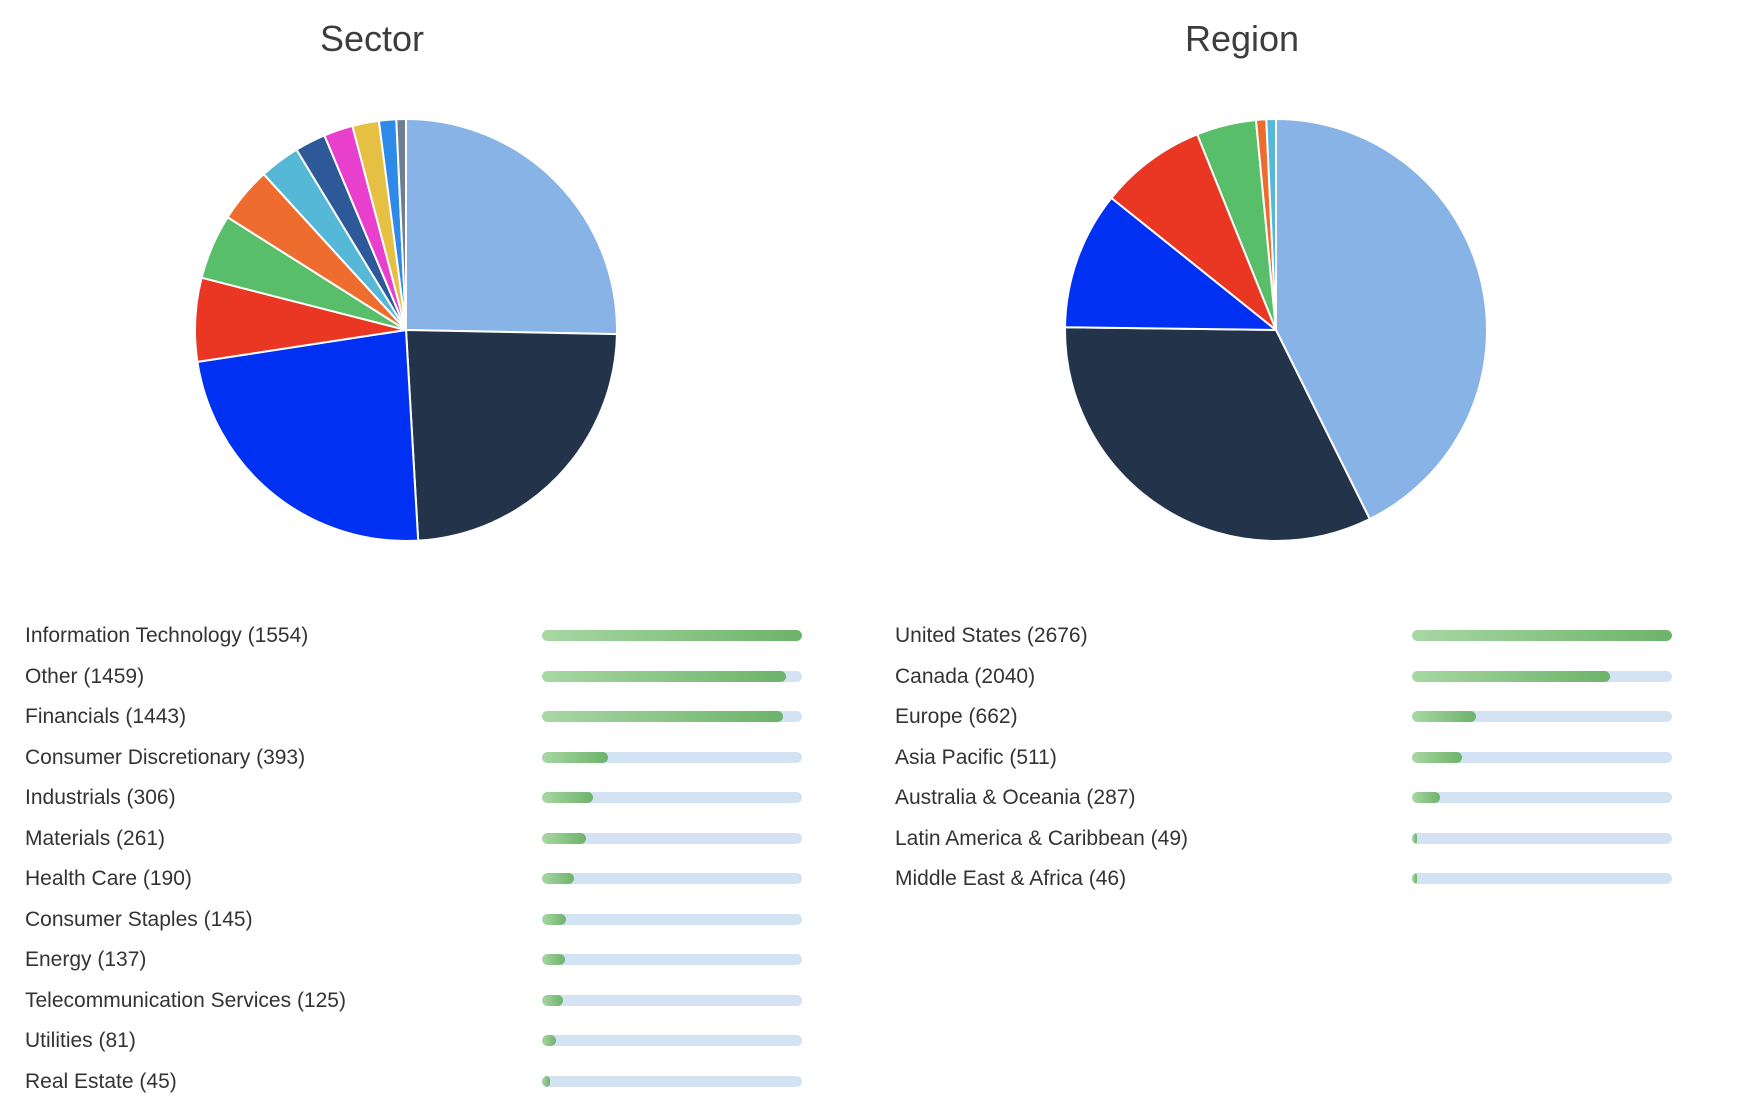  What do you see at coordinates (420, 796) in the screenshot?
I see `sector-legend-item: Industrials (306)` at bounding box center [420, 796].